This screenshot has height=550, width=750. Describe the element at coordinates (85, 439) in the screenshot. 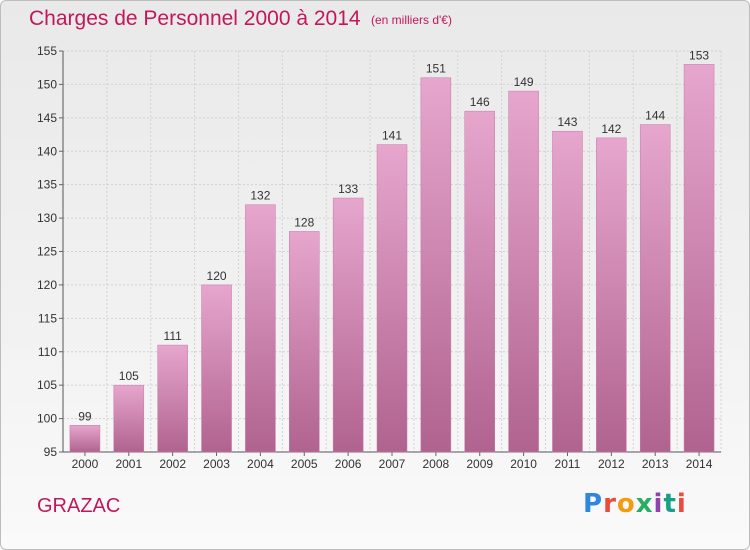

I see `bar-2000` at that location.